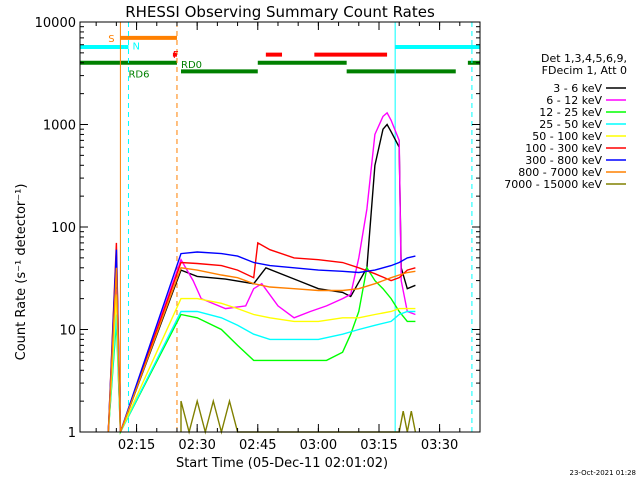  What do you see at coordinates (570, 124) in the screenshot?
I see `legend-label-3: 25 - 50 keV` at bounding box center [570, 124].